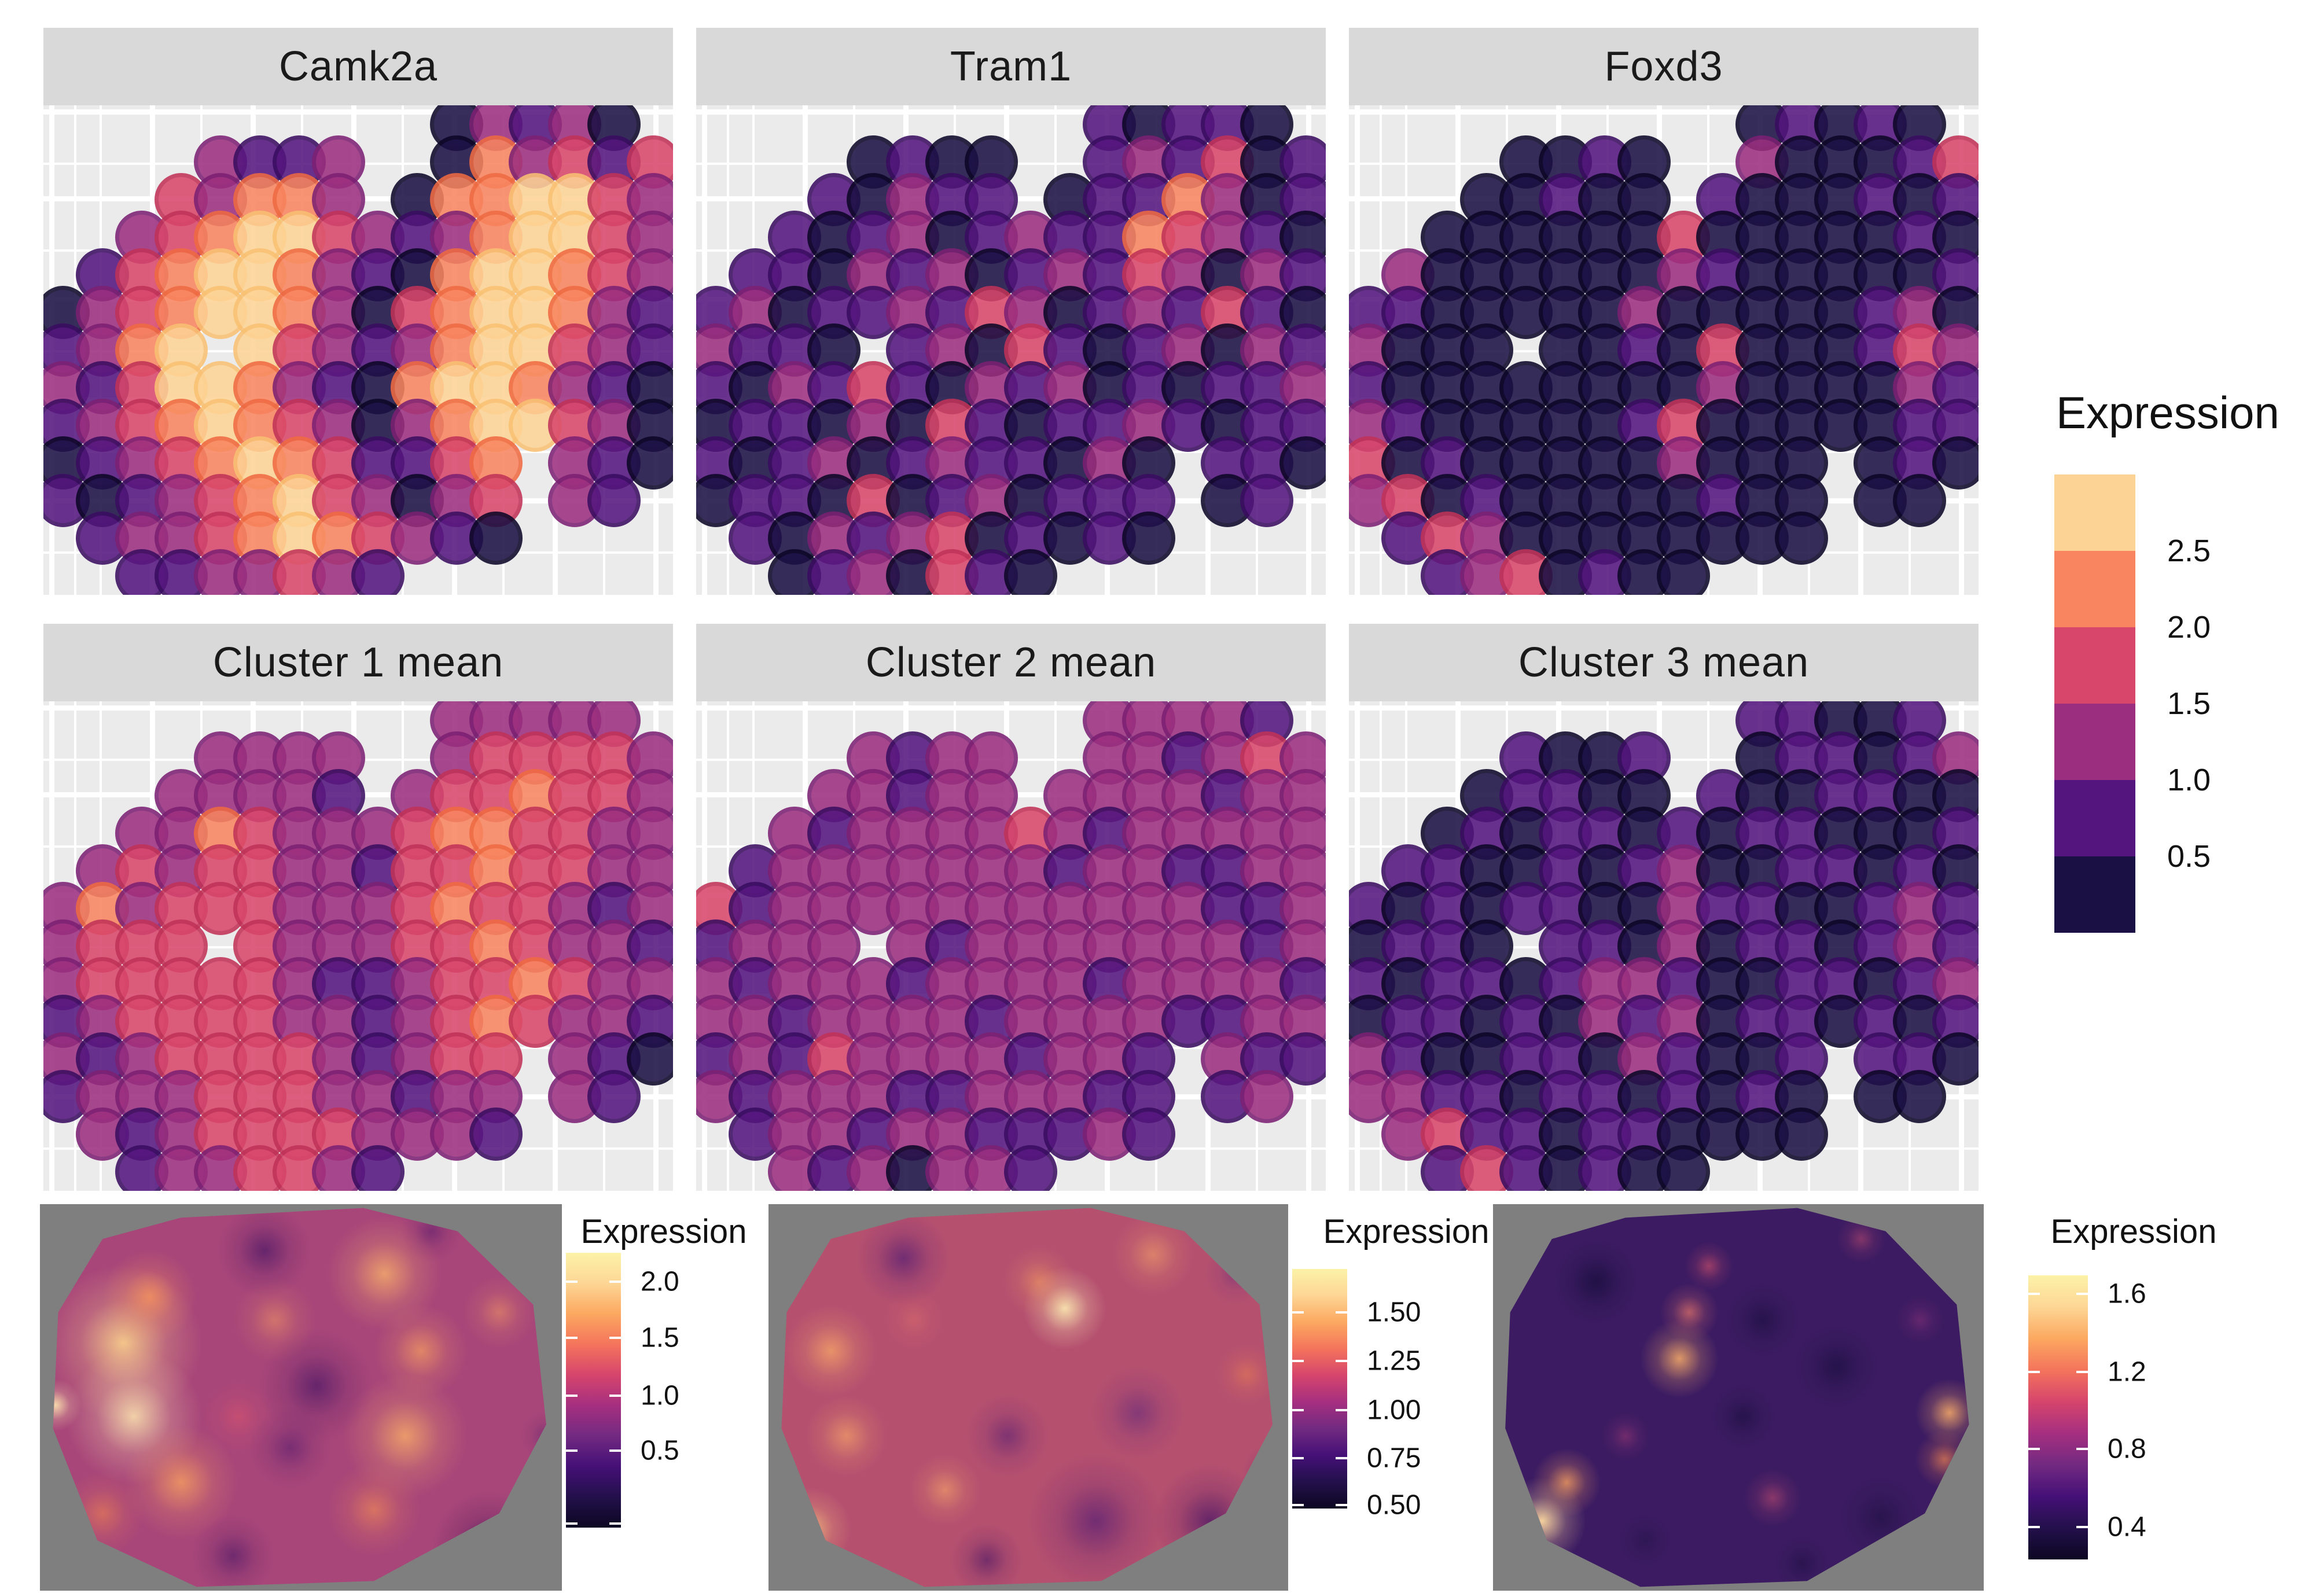 The image size is (2324, 1593). What do you see at coordinates (1663, 66) in the screenshot?
I see `panel-title-foxd3: Foxd3` at bounding box center [1663, 66].